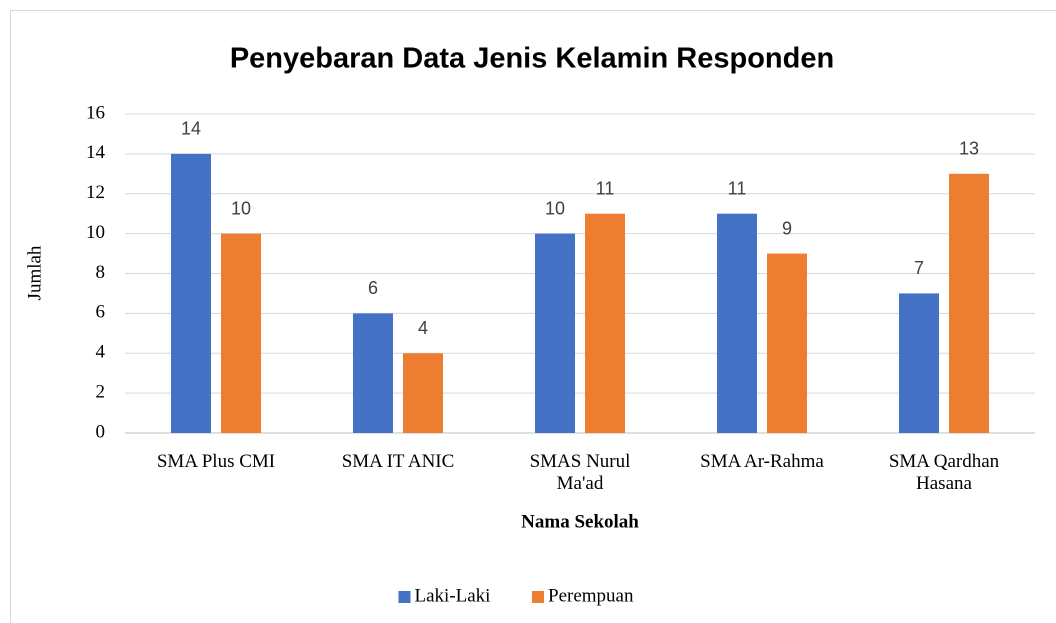  I want to click on data-label: 14, so click(191, 129).